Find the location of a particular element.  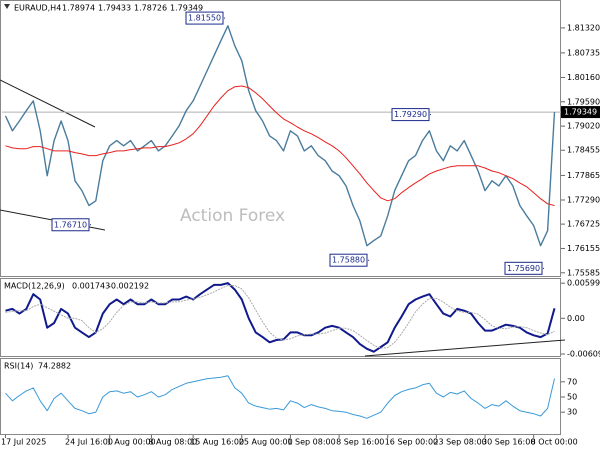

x-tick-label: 23 Sep 08:00 is located at coordinates (459, 442).